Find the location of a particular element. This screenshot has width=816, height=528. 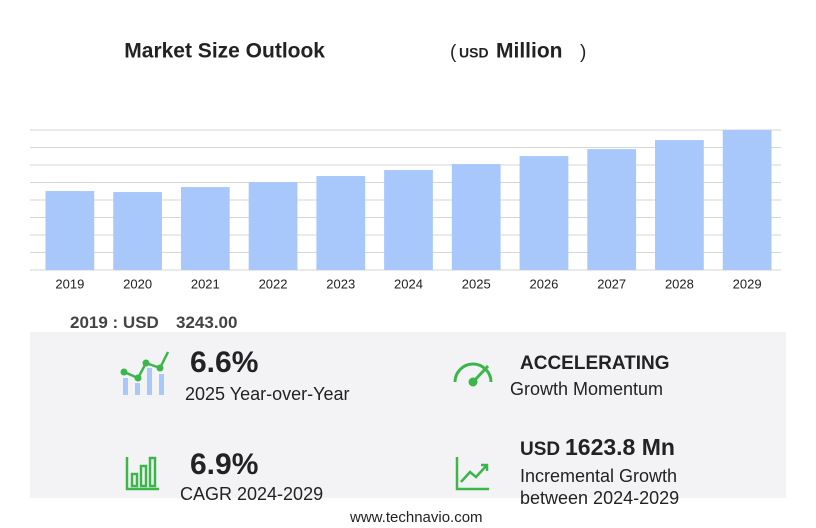

title-paren: ( is located at coordinates (453, 52).